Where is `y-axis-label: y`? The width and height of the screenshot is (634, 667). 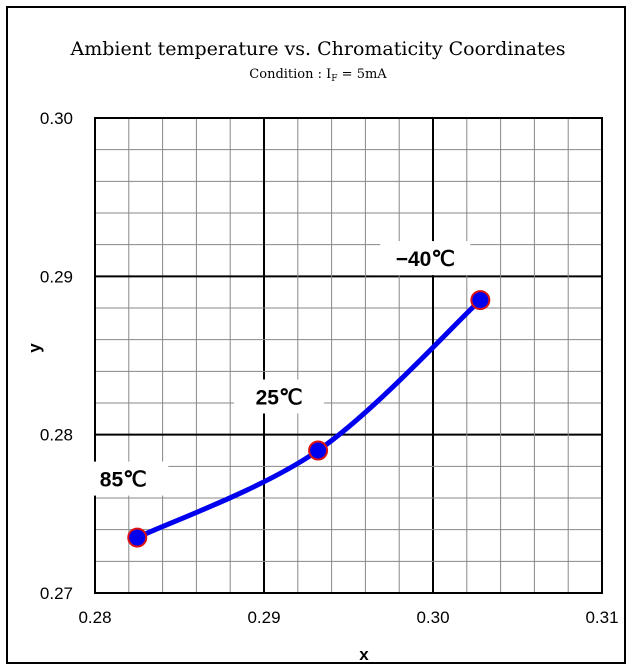
y-axis-label: y is located at coordinates (34, 348).